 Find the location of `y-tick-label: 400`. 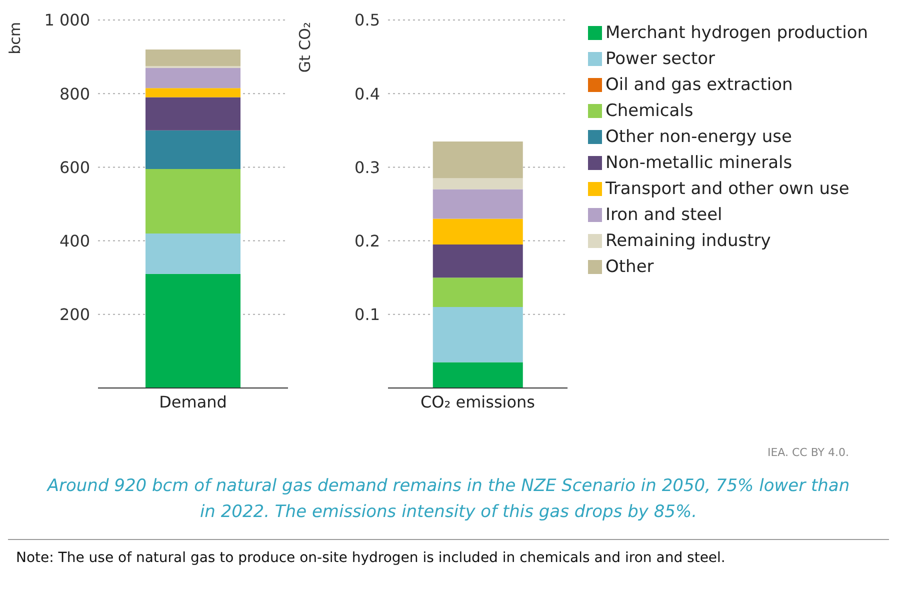

y-tick-label: 400 is located at coordinates (74, 240).